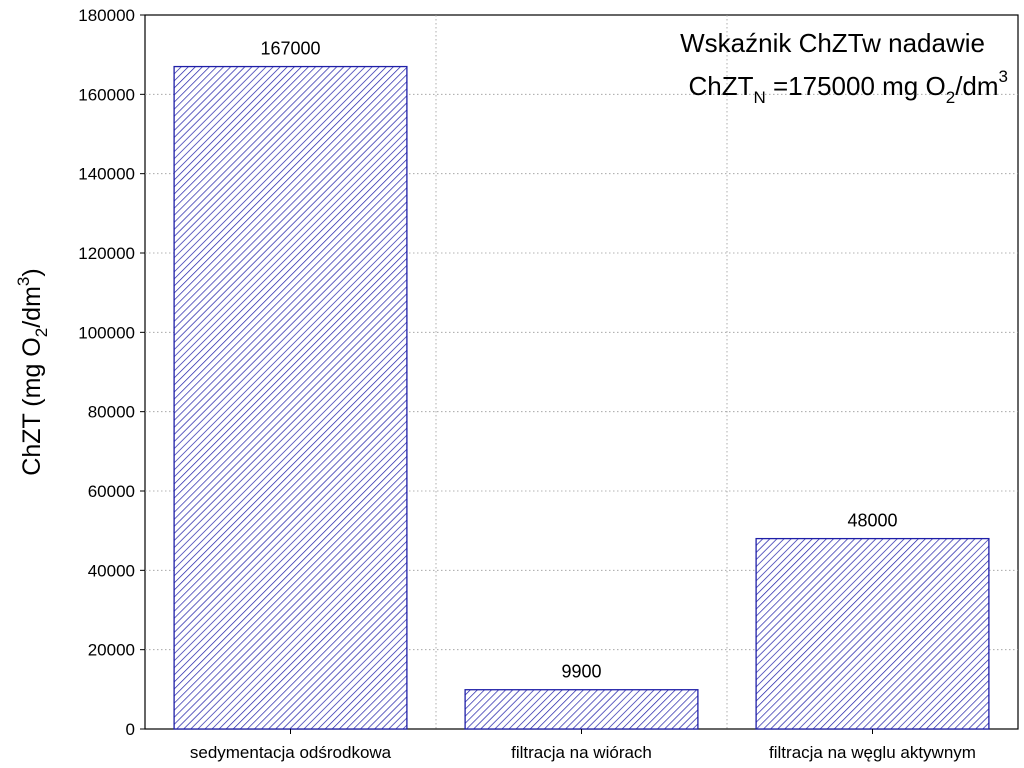  What do you see at coordinates (848, 87) in the screenshot?
I see `annotation-line-2: ChZTN =175000 mg O2/dm3` at bounding box center [848, 87].